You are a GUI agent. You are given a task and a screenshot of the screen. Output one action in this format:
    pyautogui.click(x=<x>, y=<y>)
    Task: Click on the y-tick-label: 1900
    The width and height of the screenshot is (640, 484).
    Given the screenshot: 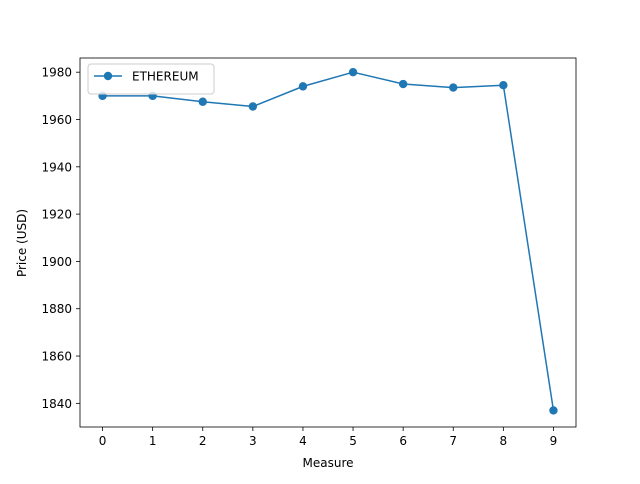 What is the action you would take?
    pyautogui.click(x=56, y=262)
    